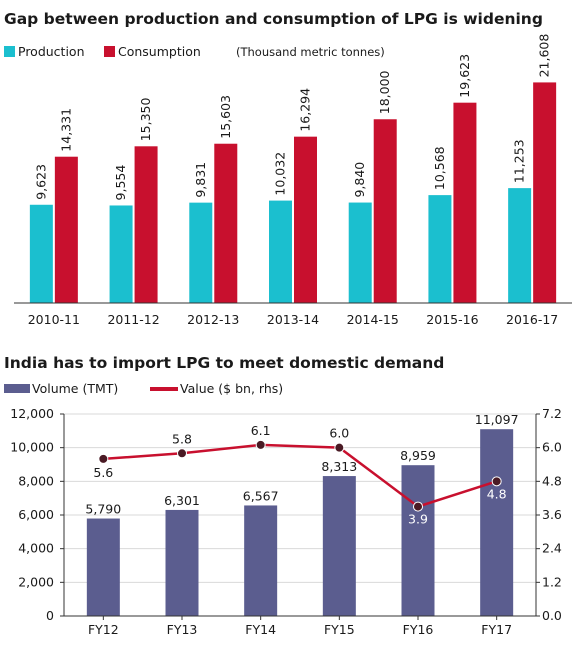 Image resolution: width=586 pixels, height=653 pixels. What do you see at coordinates (544, 56) in the screenshot?
I see `consumption-data-label: 21,608` at bounding box center [544, 56].